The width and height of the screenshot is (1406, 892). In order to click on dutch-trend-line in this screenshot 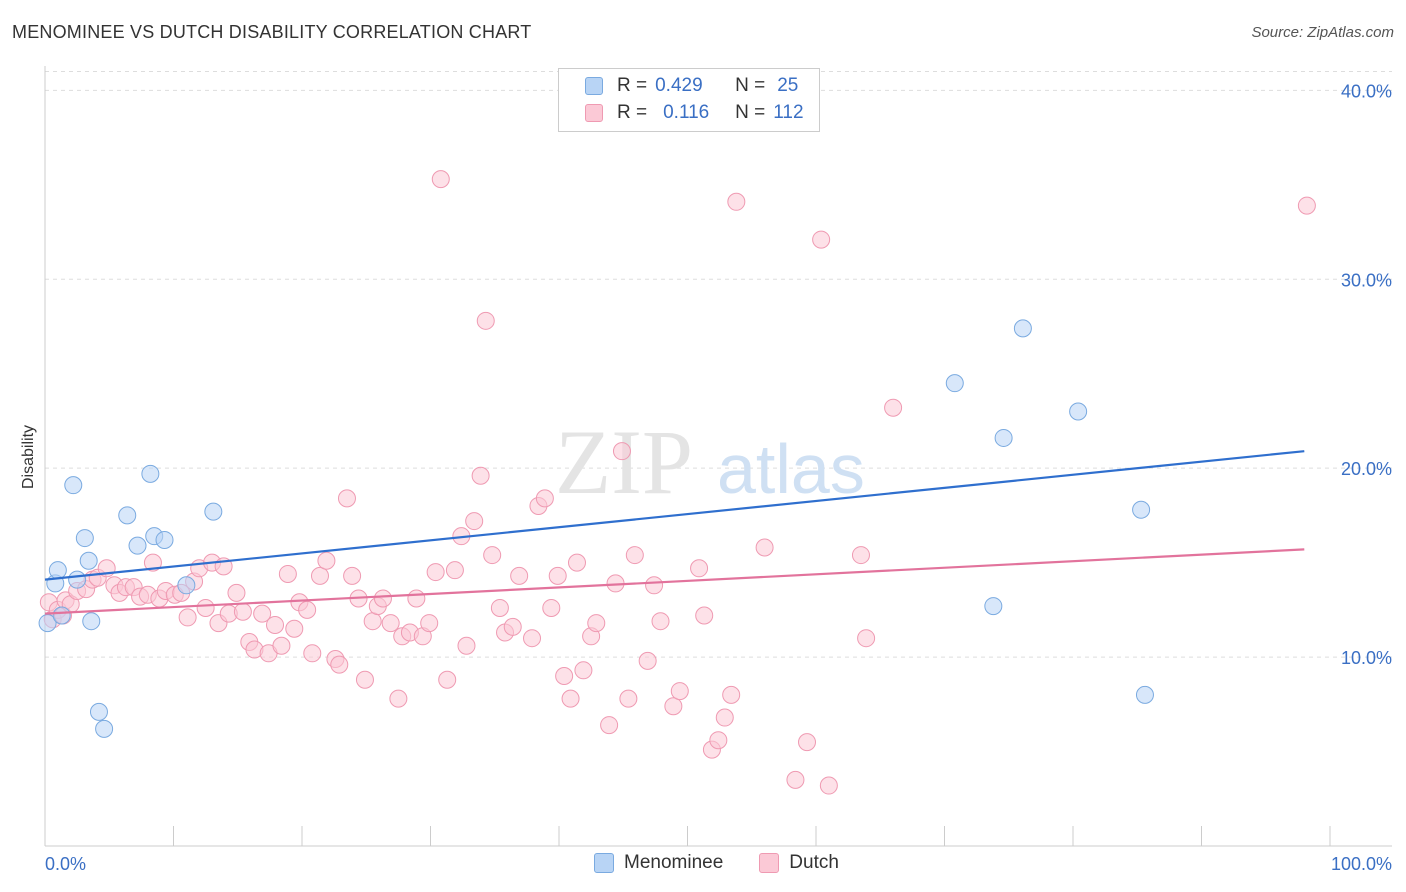, I will do `click(674, 581)`.